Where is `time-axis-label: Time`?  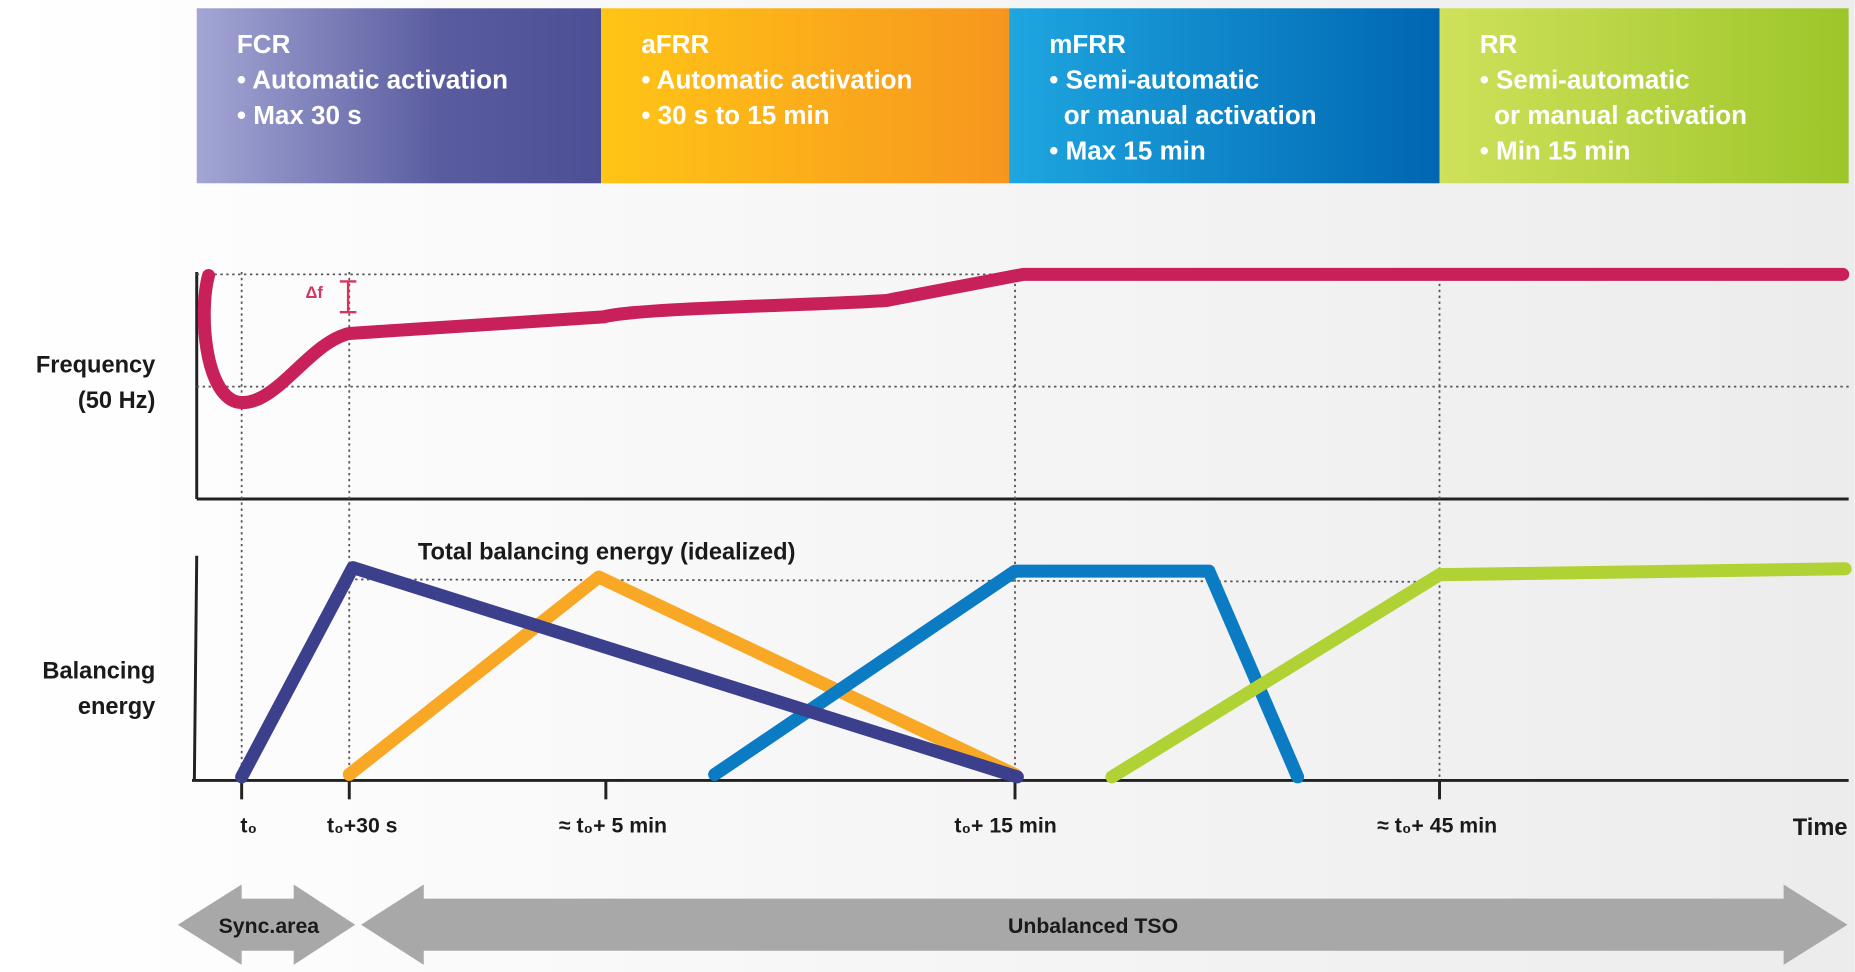 time-axis-label: Time is located at coordinates (1820, 828).